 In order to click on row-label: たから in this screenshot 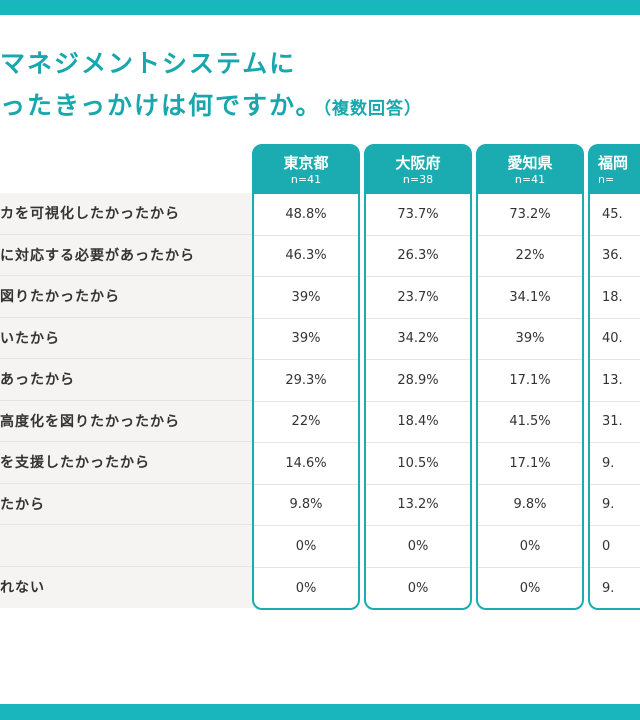, I will do `click(128, 504)`.